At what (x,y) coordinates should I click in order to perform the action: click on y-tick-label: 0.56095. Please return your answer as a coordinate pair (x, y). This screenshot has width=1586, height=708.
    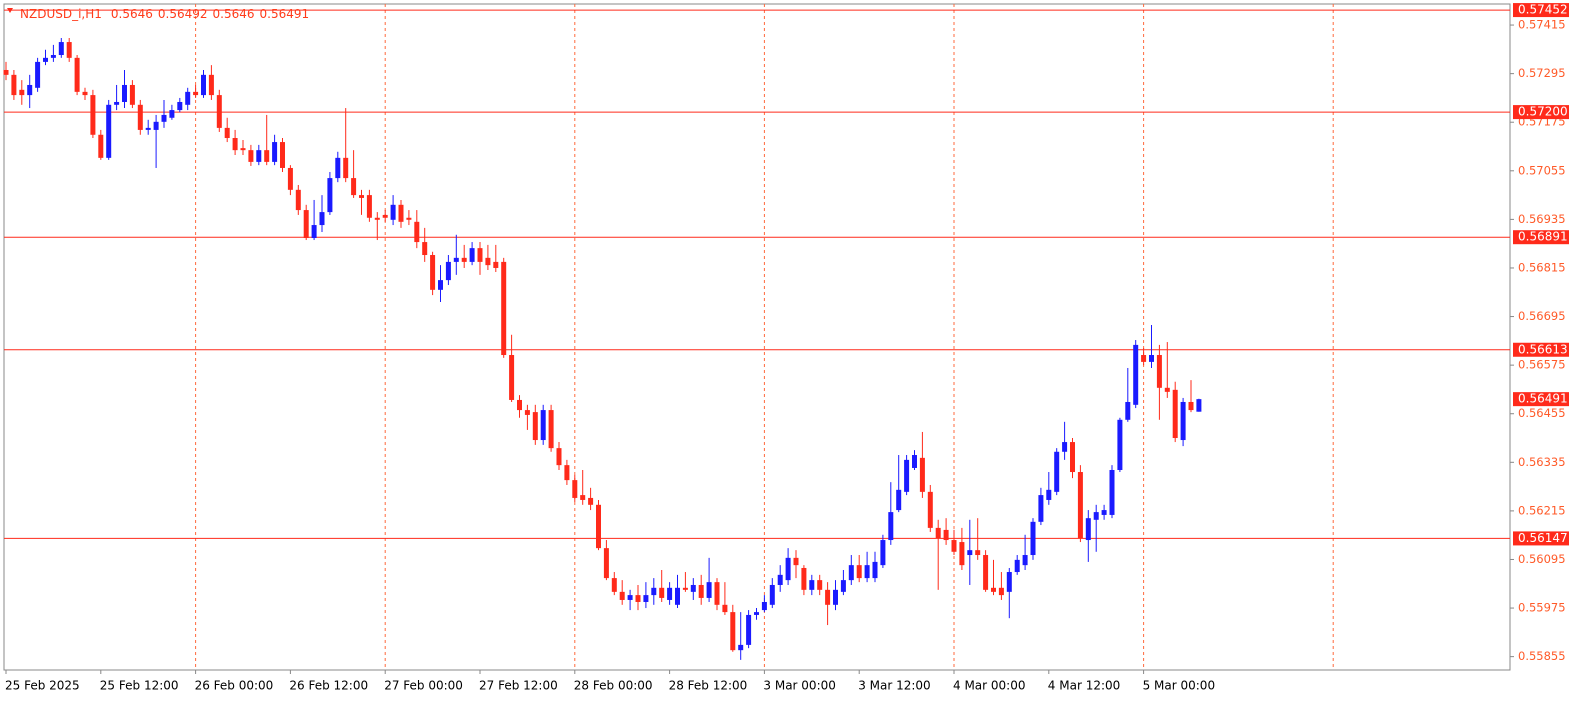
    Looking at the image, I should click on (1542, 559).